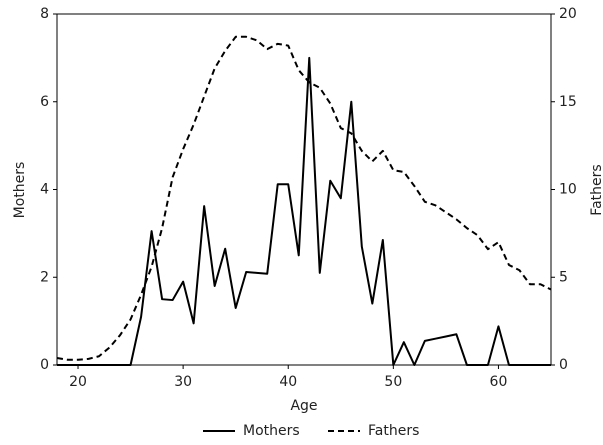 The height and width of the screenshot is (445, 603). I want to click on y-tick-label: 6, so click(44, 102).